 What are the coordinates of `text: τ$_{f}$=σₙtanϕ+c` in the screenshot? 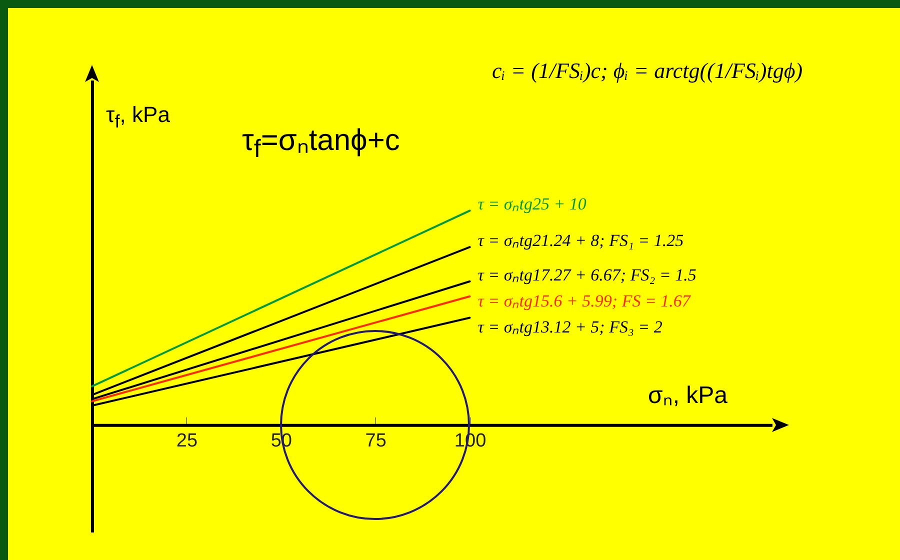 It's located at (321, 143).